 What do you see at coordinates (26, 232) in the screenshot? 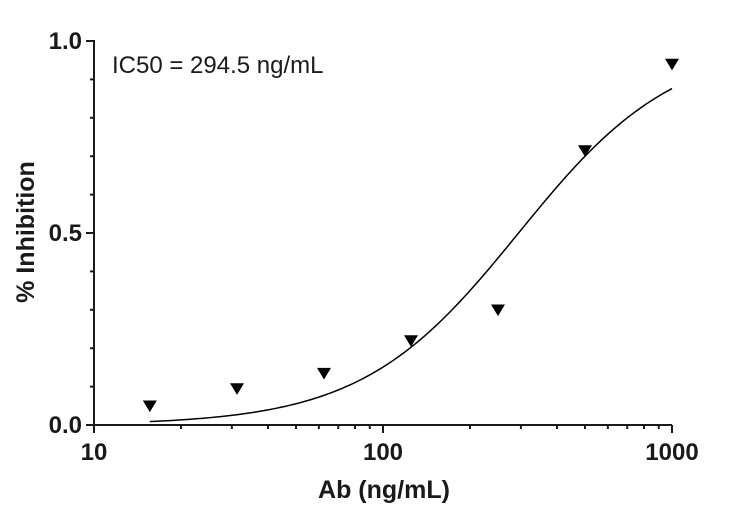
I see `y-axis-title: % Inhibition` at bounding box center [26, 232].